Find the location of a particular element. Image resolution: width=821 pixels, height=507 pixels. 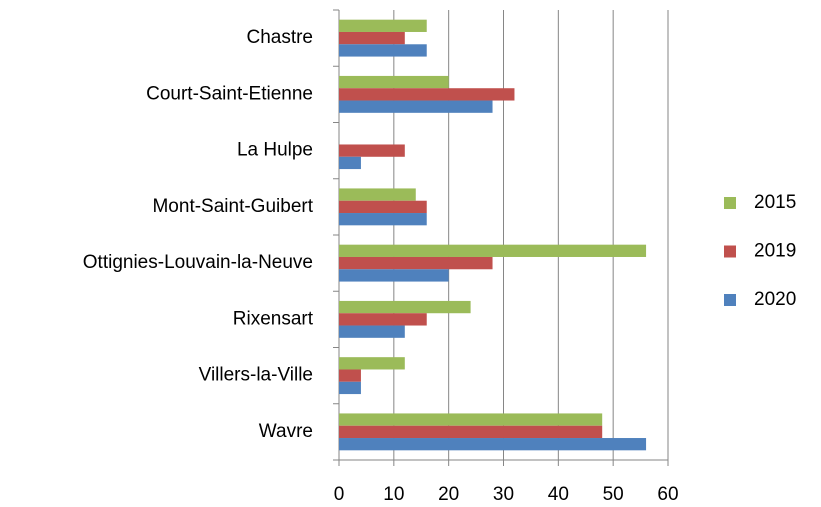

y-tick-label: Rixensart is located at coordinates (273, 318).